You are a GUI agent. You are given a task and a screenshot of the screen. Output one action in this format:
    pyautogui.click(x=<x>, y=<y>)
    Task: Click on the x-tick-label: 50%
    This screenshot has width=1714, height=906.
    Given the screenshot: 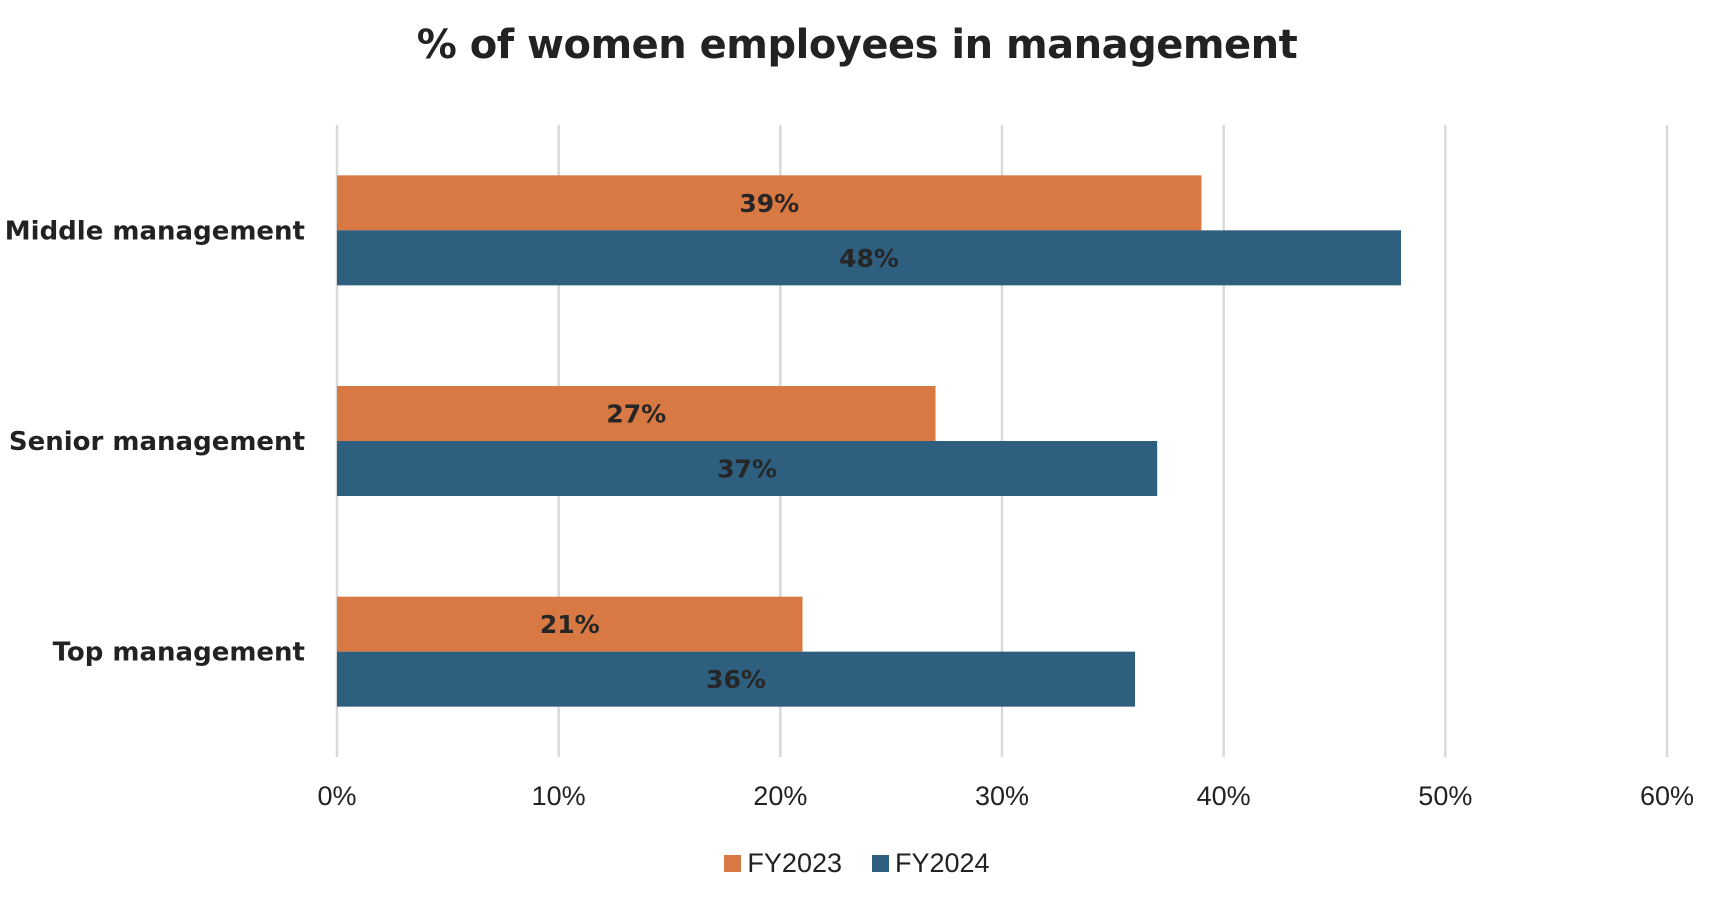 What is the action you would take?
    pyautogui.click(x=1445, y=796)
    